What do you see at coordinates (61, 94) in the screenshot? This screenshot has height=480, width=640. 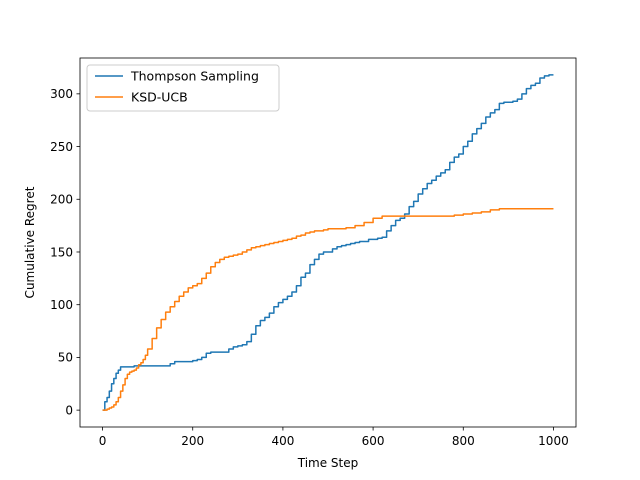 I see `y-tick-label: 300` at bounding box center [61, 94].